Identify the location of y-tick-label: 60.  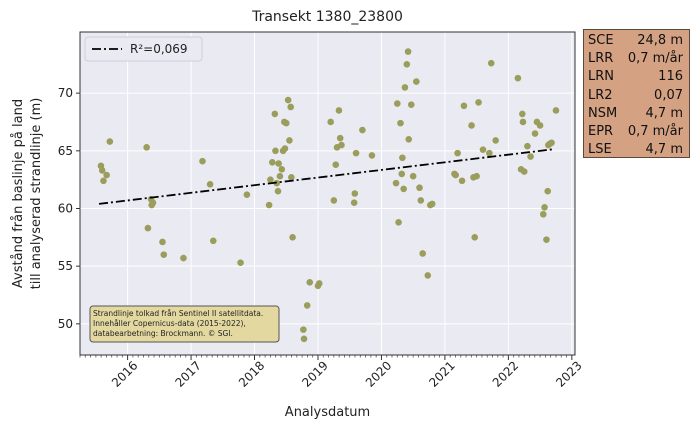
(65, 208).